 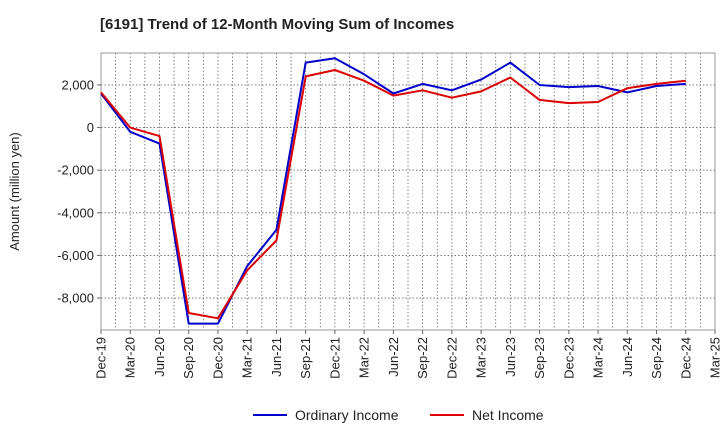 I want to click on legend: Ordinary Income Net Income, so click(x=398, y=415).